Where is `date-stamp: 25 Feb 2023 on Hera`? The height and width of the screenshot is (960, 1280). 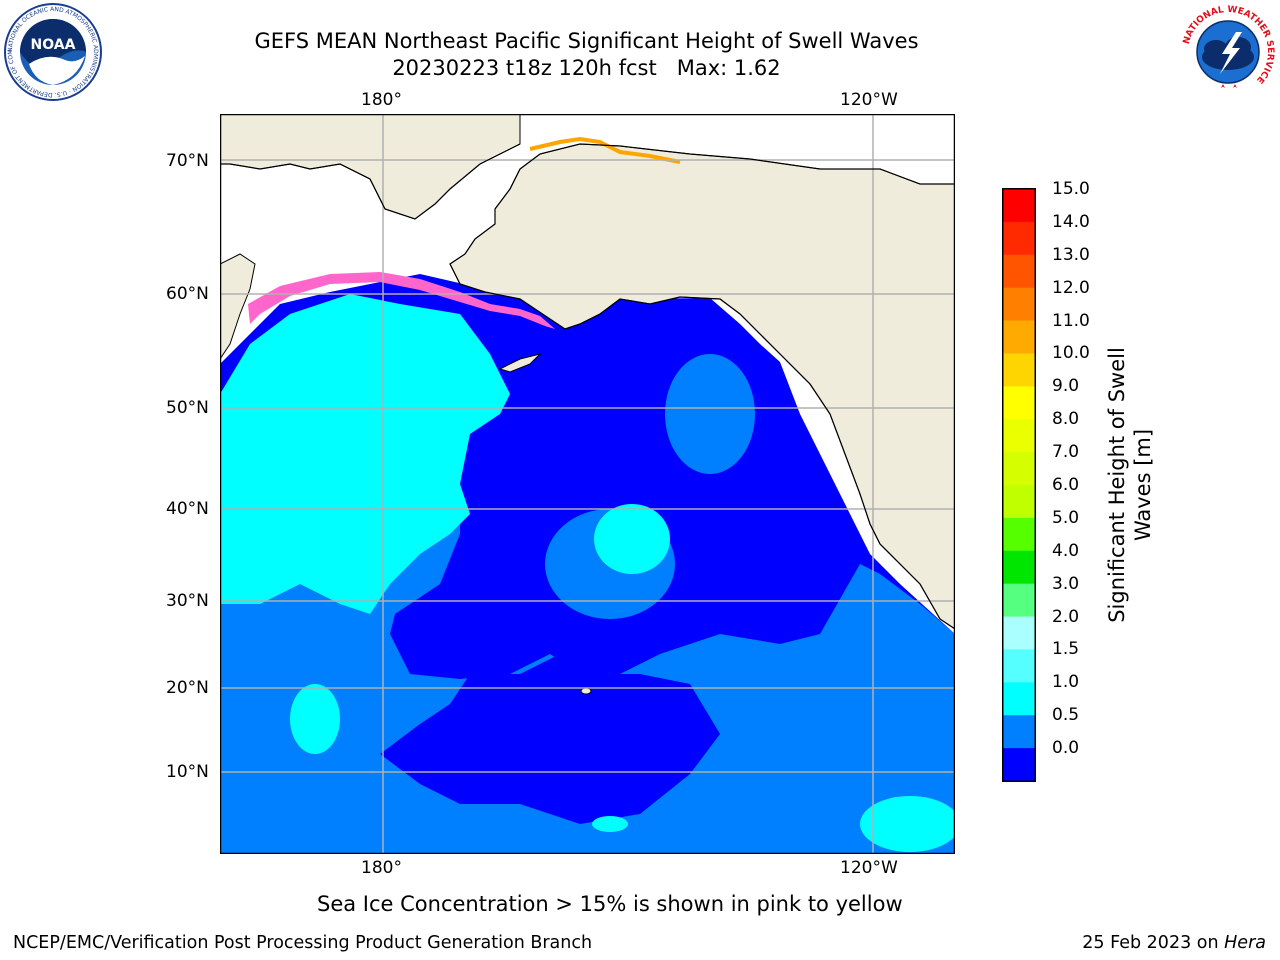 date-stamp: 25 Feb 2023 on Hera is located at coordinates (1174, 943).